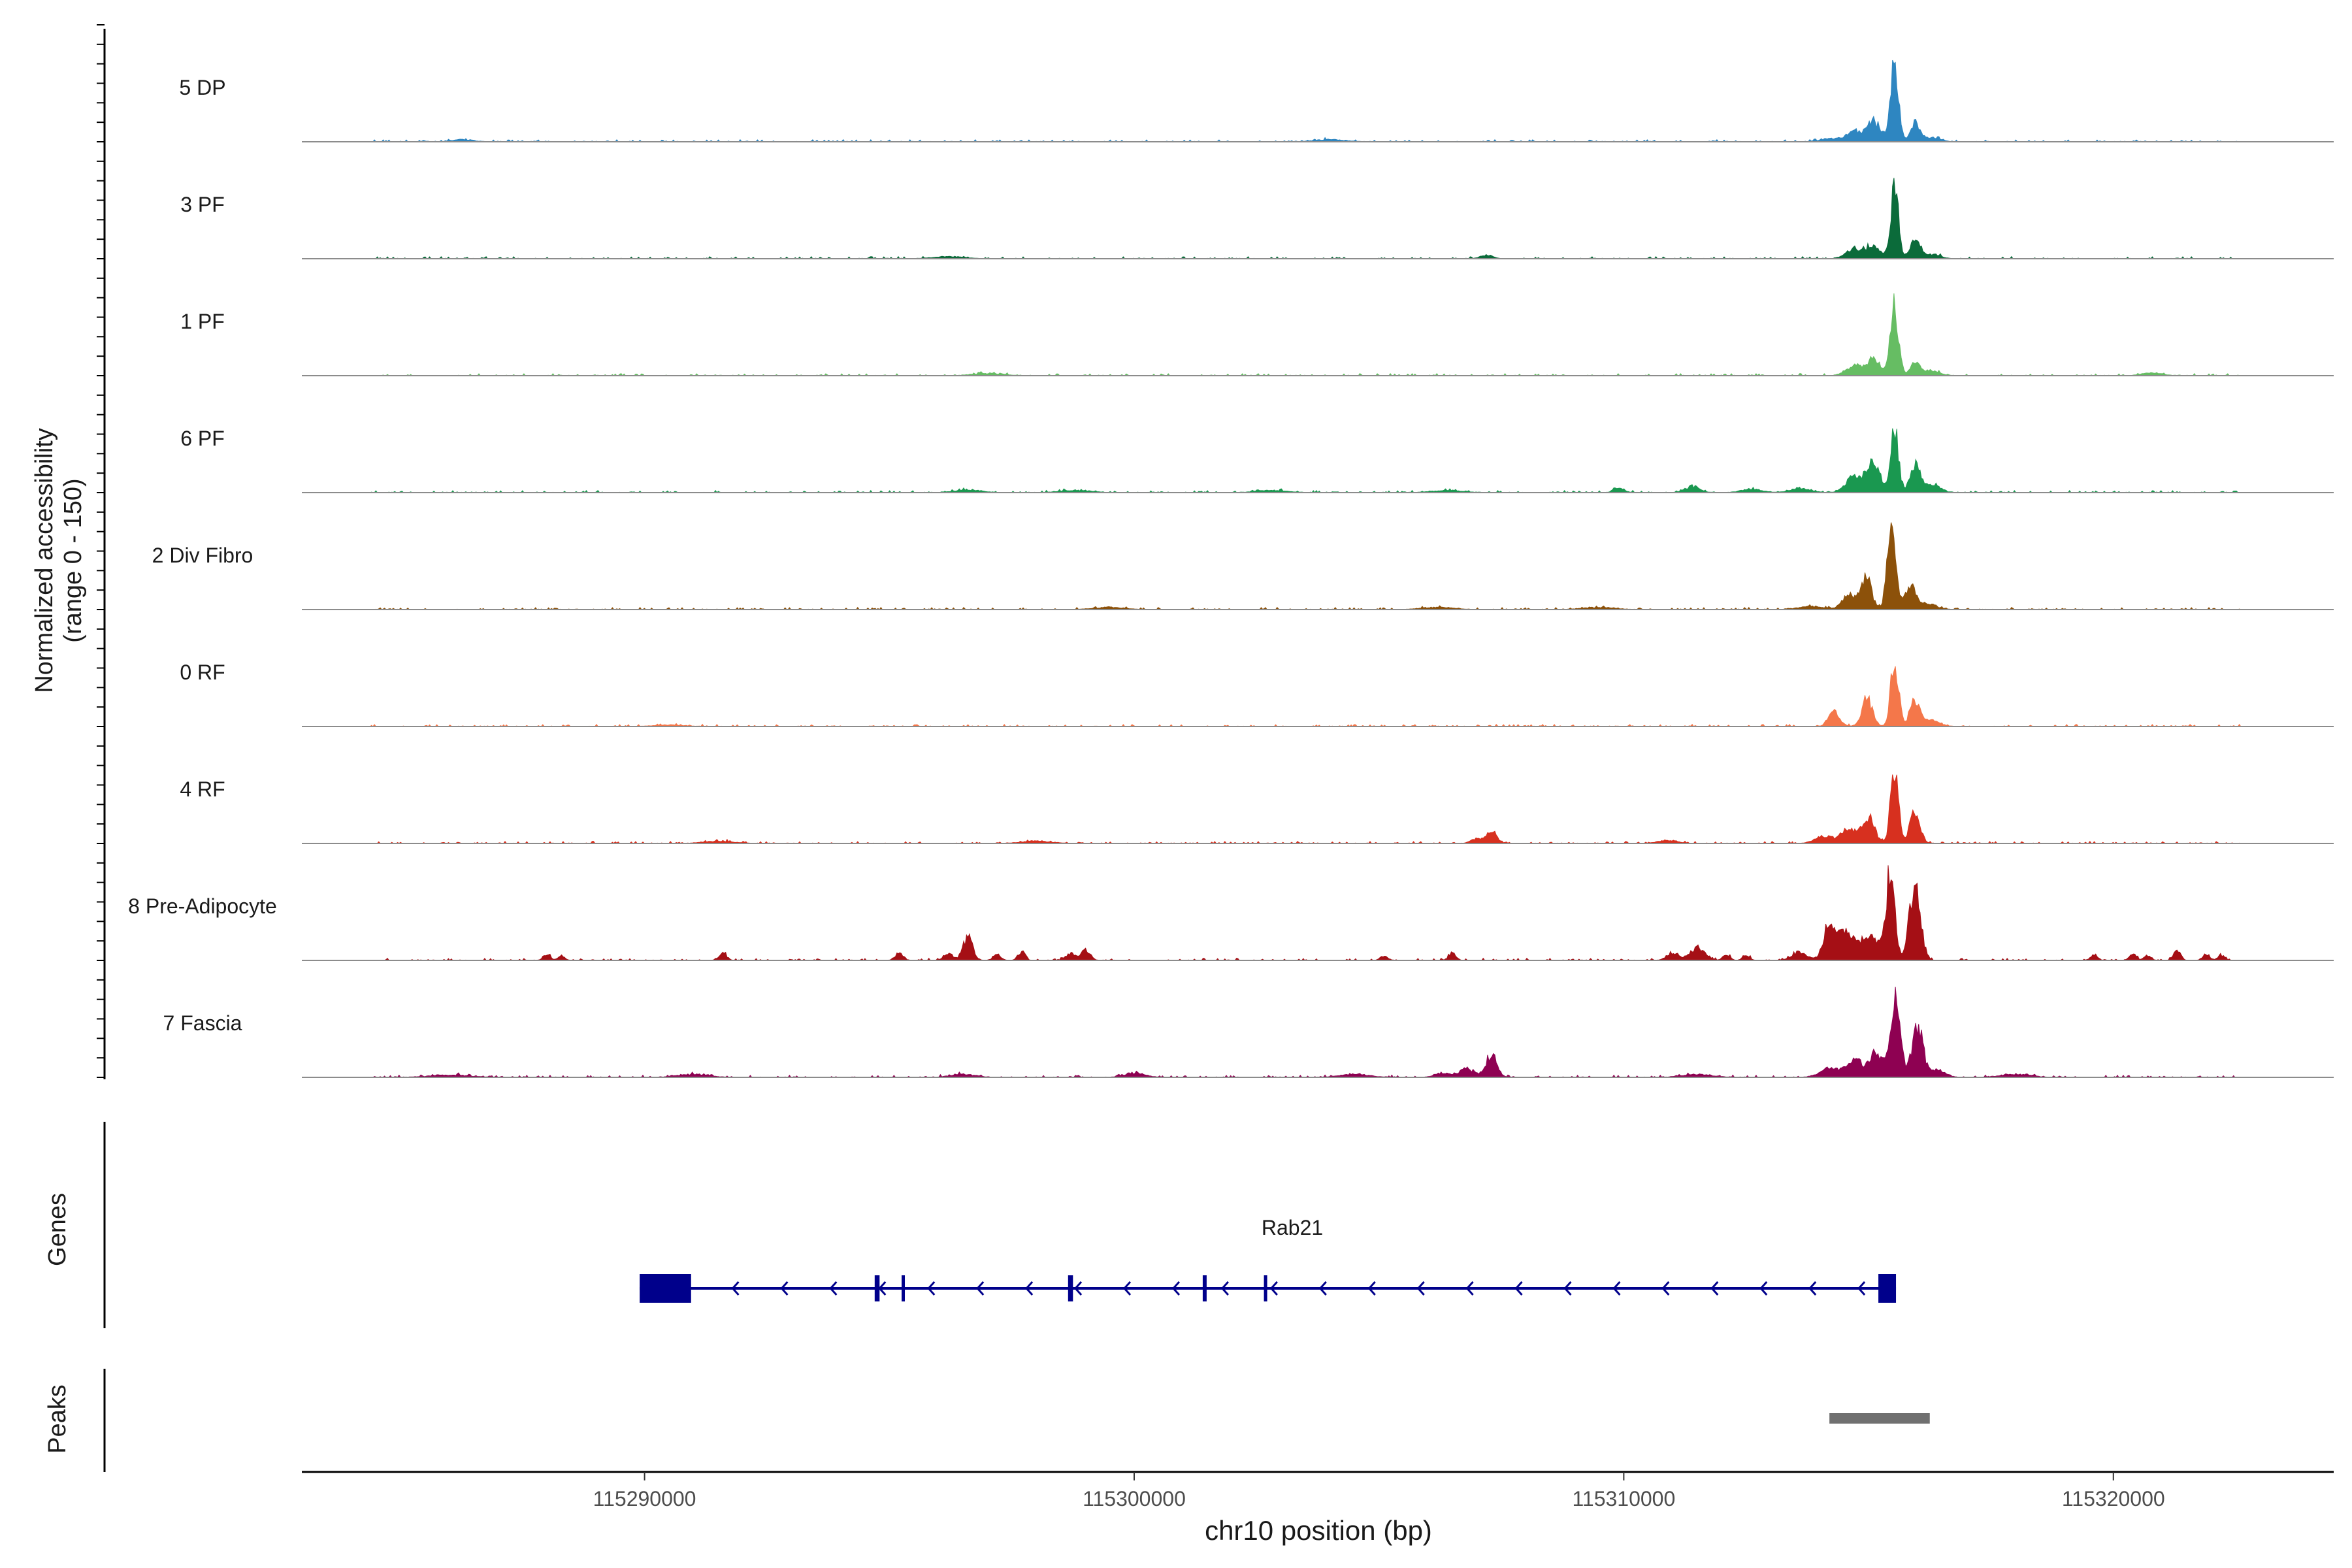 The width and height of the screenshot is (2352, 1568). Describe the element at coordinates (202, 555) in the screenshot. I see `track-label: 2 Div Fibro` at that location.